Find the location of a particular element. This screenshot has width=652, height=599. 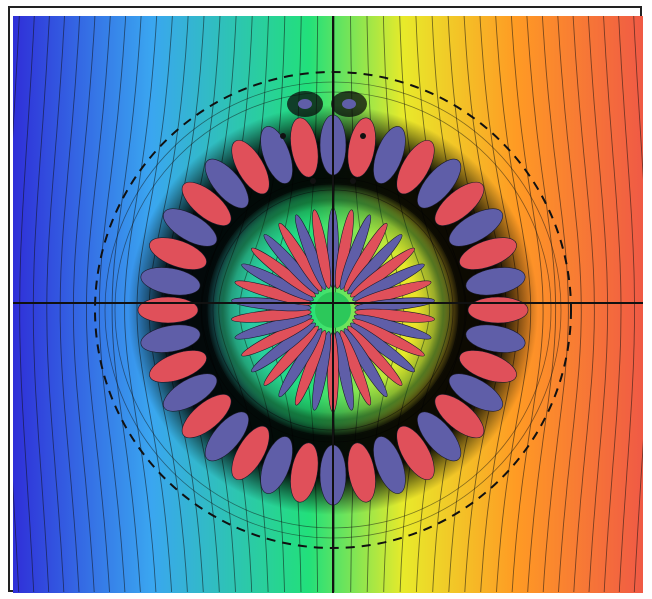

inner-lobe-ring is located at coordinates (333, 310).